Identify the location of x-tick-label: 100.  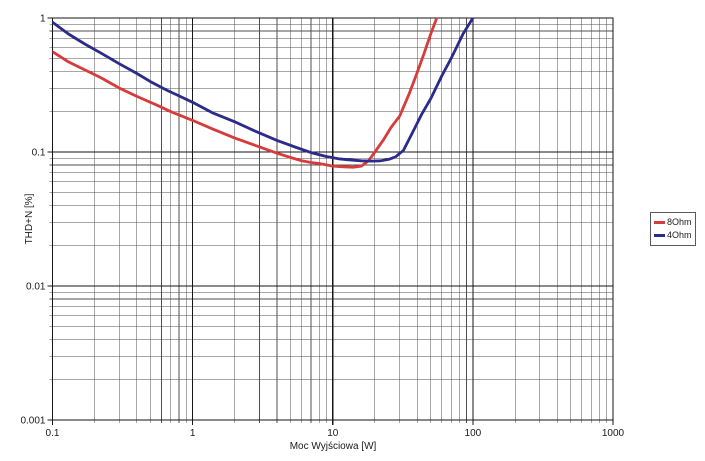
(473, 433).